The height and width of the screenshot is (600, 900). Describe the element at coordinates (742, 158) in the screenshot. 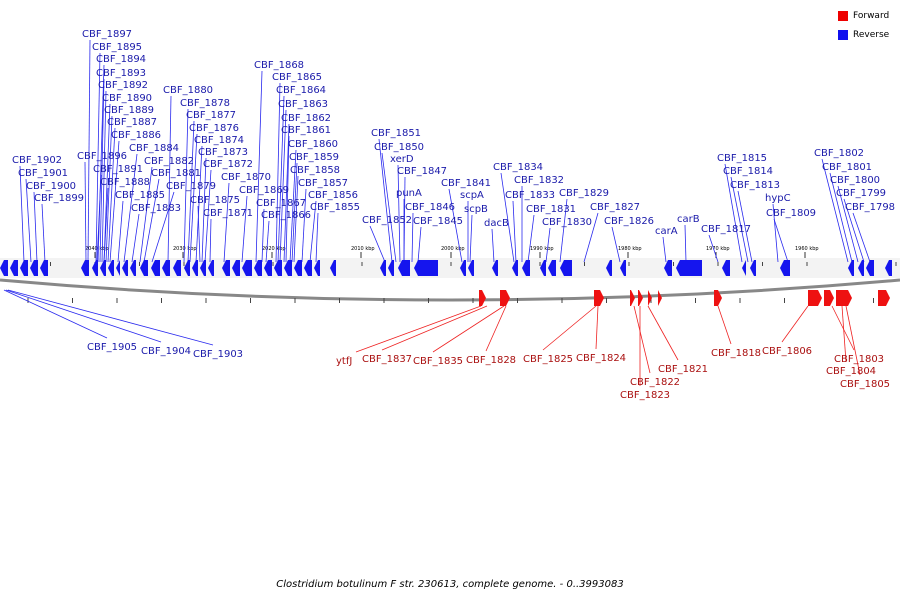

I see `gene-label-cbf-1815: CBF_1815` at that location.